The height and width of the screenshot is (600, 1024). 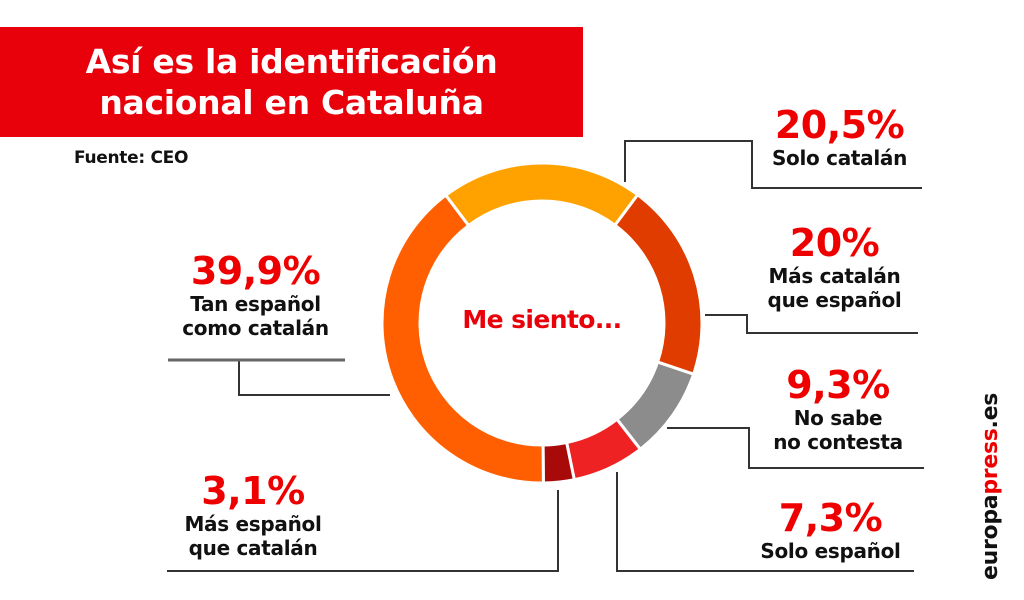 I want to click on category-label: que español, so click(x=834, y=300).